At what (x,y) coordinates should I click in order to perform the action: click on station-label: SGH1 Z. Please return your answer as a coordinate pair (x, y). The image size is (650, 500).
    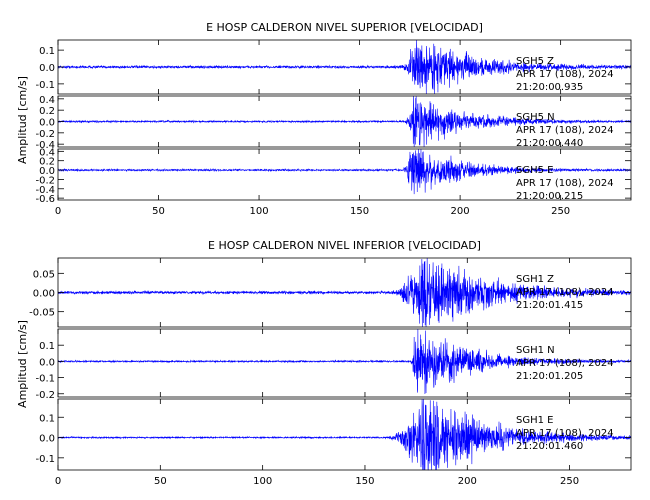
    Looking at the image, I should click on (535, 279).